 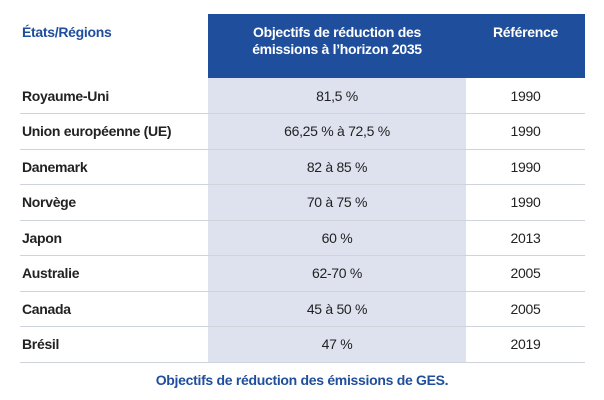 What do you see at coordinates (114, 46) in the screenshot?
I see `header-cell: États/Régions` at bounding box center [114, 46].